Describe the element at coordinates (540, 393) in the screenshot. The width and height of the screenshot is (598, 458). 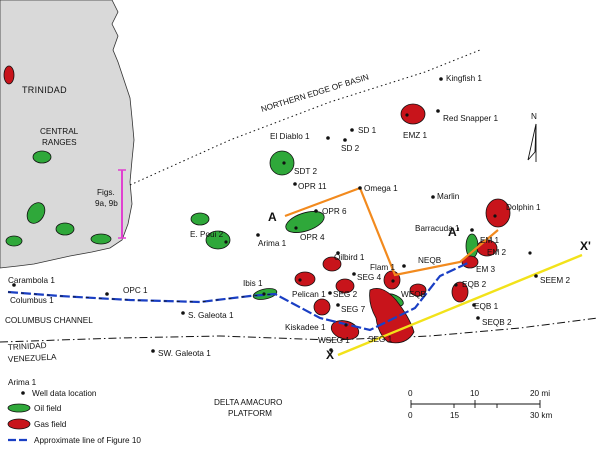
I see `scale-mi-20: 20 mi` at that location.